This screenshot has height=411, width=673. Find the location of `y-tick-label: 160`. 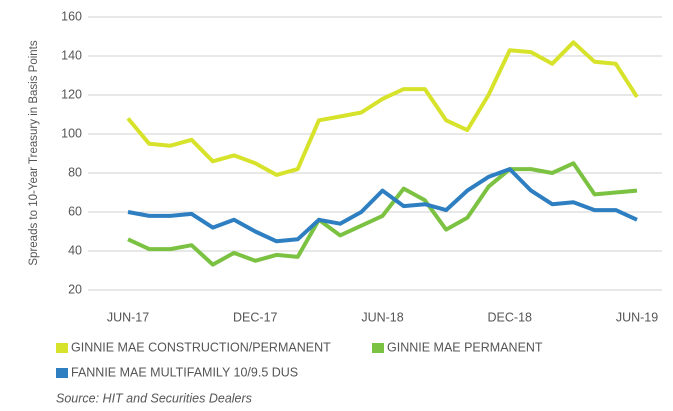

y-tick-label: 160 is located at coordinates (71, 16).